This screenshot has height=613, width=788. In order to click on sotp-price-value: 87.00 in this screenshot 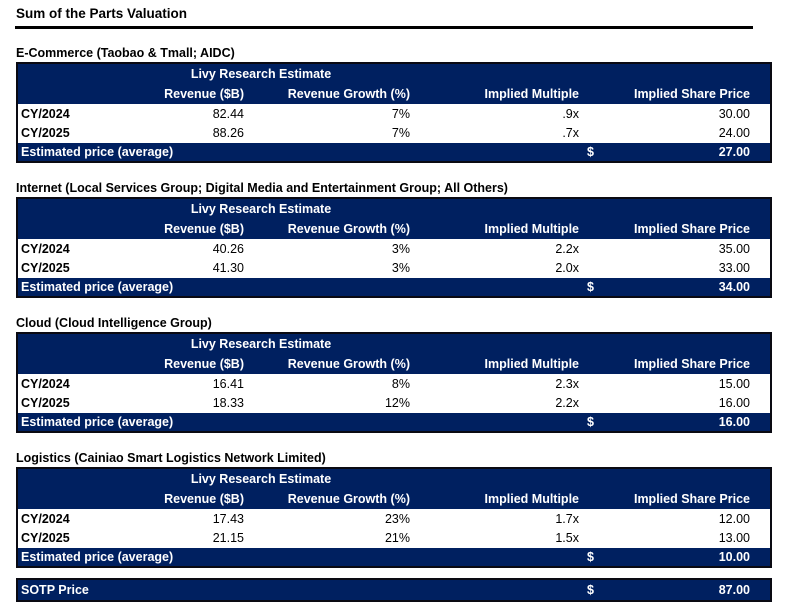, I will do `click(734, 590)`.